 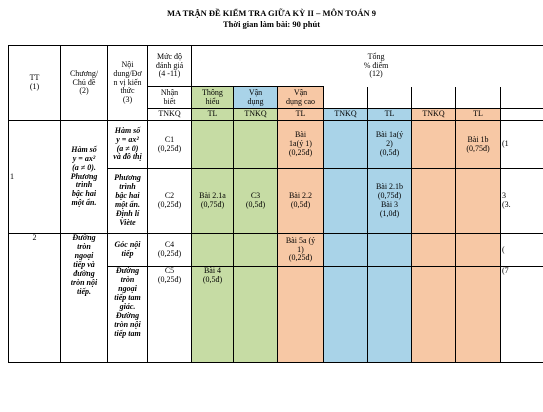 I want to click on total-cell: (7, so click(x=521, y=314).